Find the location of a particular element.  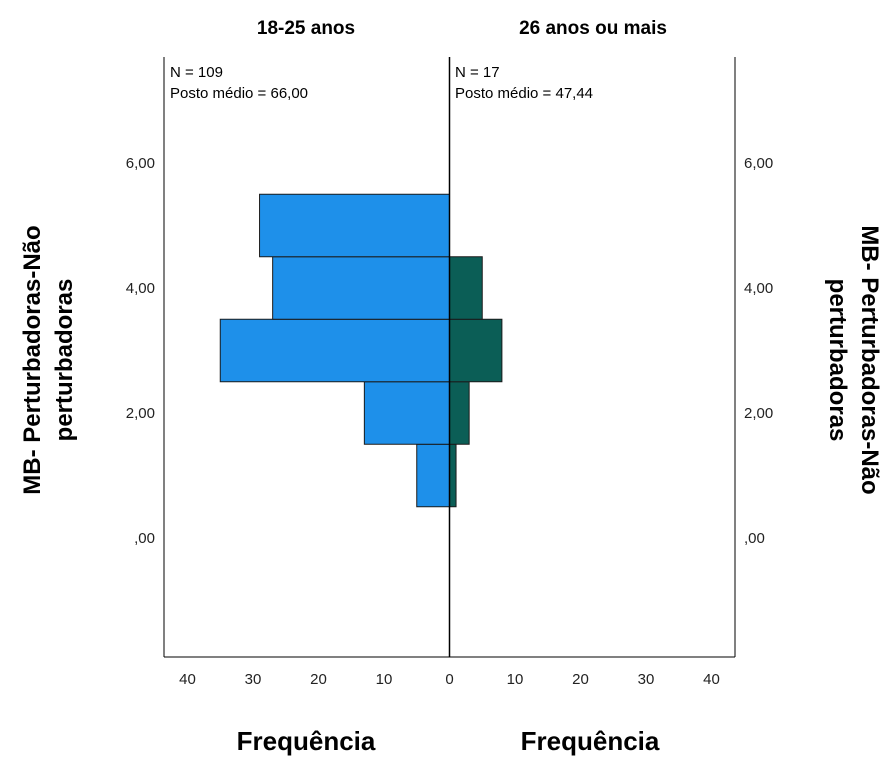

x-tick-label-right: 10 is located at coordinates (515, 679).